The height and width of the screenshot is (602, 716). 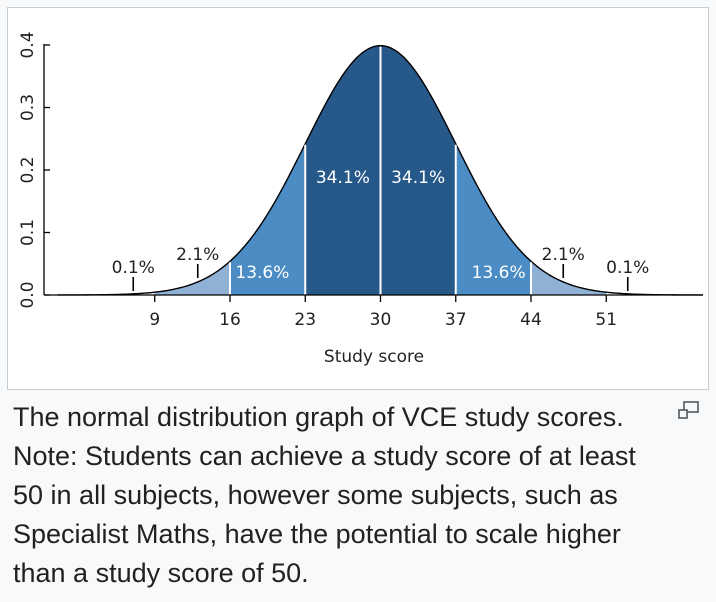 What do you see at coordinates (606, 320) in the screenshot?
I see `x-tick-label-6: 51` at bounding box center [606, 320].